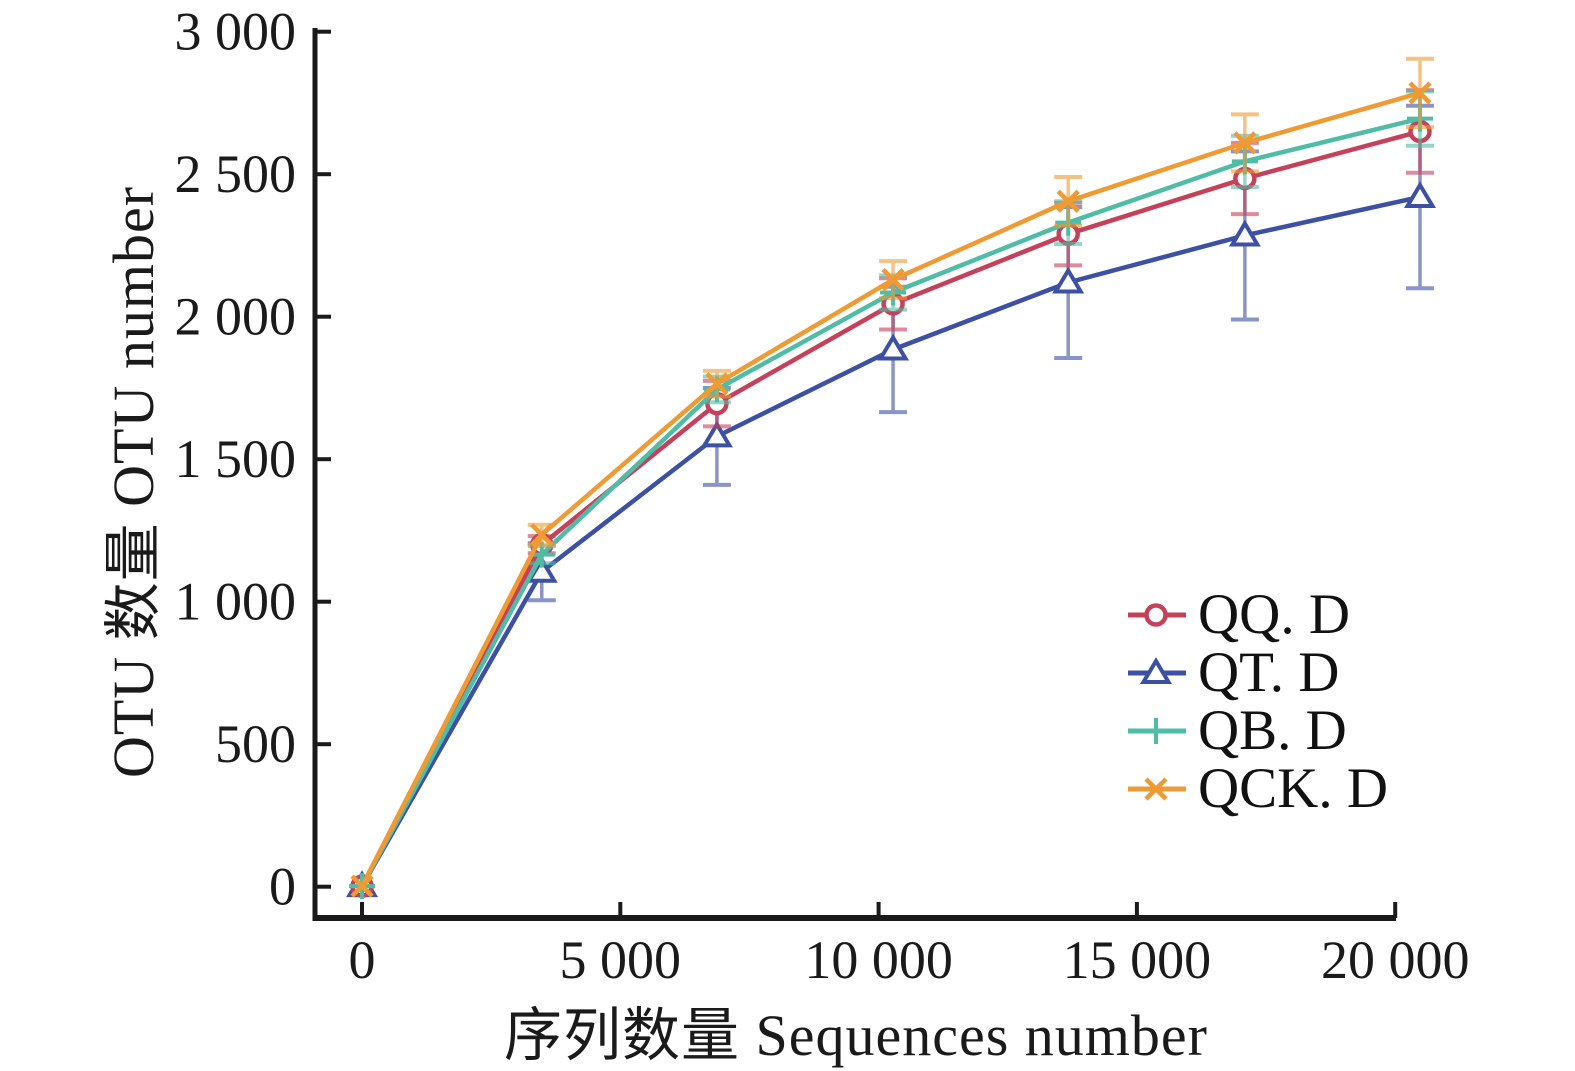 Image resolution: width=1575 pixels, height=1071 pixels. I want to click on y-axis-tick-label: 1 000, so click(236, 602).